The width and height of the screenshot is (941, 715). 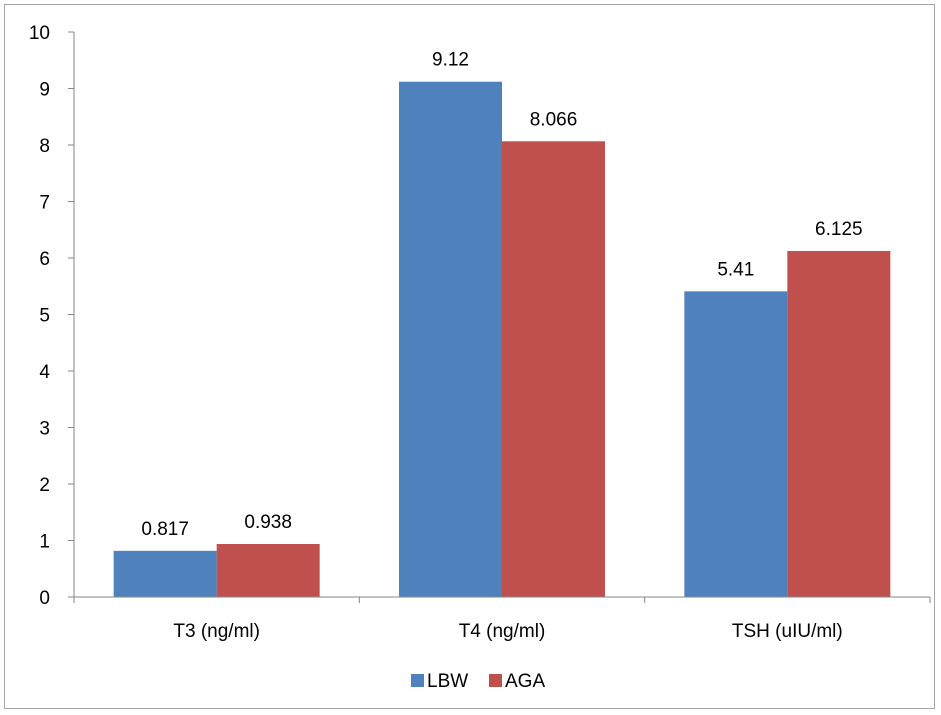 What do you see at coordinates (268, 522) in the screenshot?
I see `data-label: 0.938` at bounding box center [268, 522].